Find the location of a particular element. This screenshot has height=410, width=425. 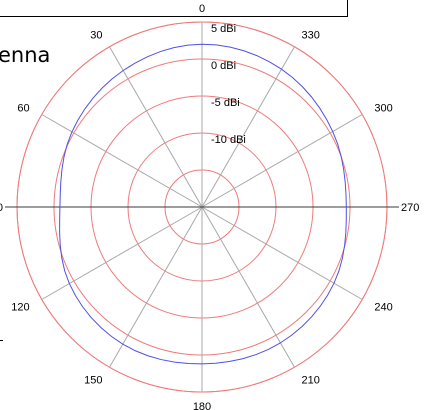

angle-tick-label: 30 is located at coordinates (96, 36).